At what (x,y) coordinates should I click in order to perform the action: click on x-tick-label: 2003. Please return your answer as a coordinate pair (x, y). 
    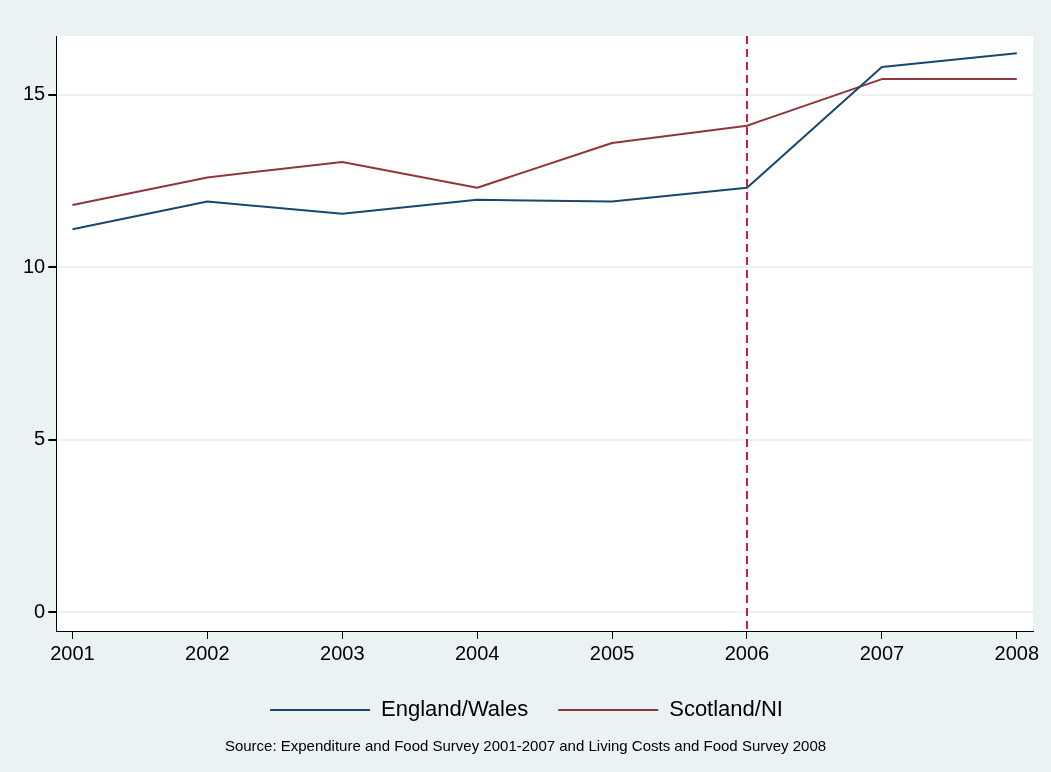
    Looking at the image, I should click on (342, 652).